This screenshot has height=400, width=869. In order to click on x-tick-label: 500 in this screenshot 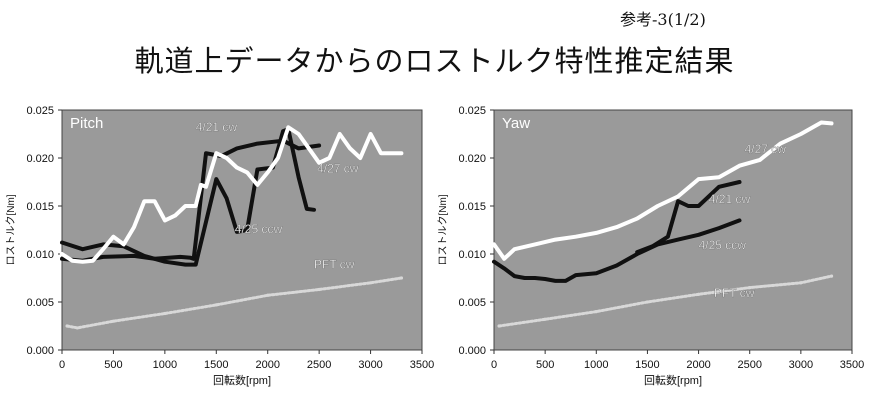, I will do `click(113, 365)`.